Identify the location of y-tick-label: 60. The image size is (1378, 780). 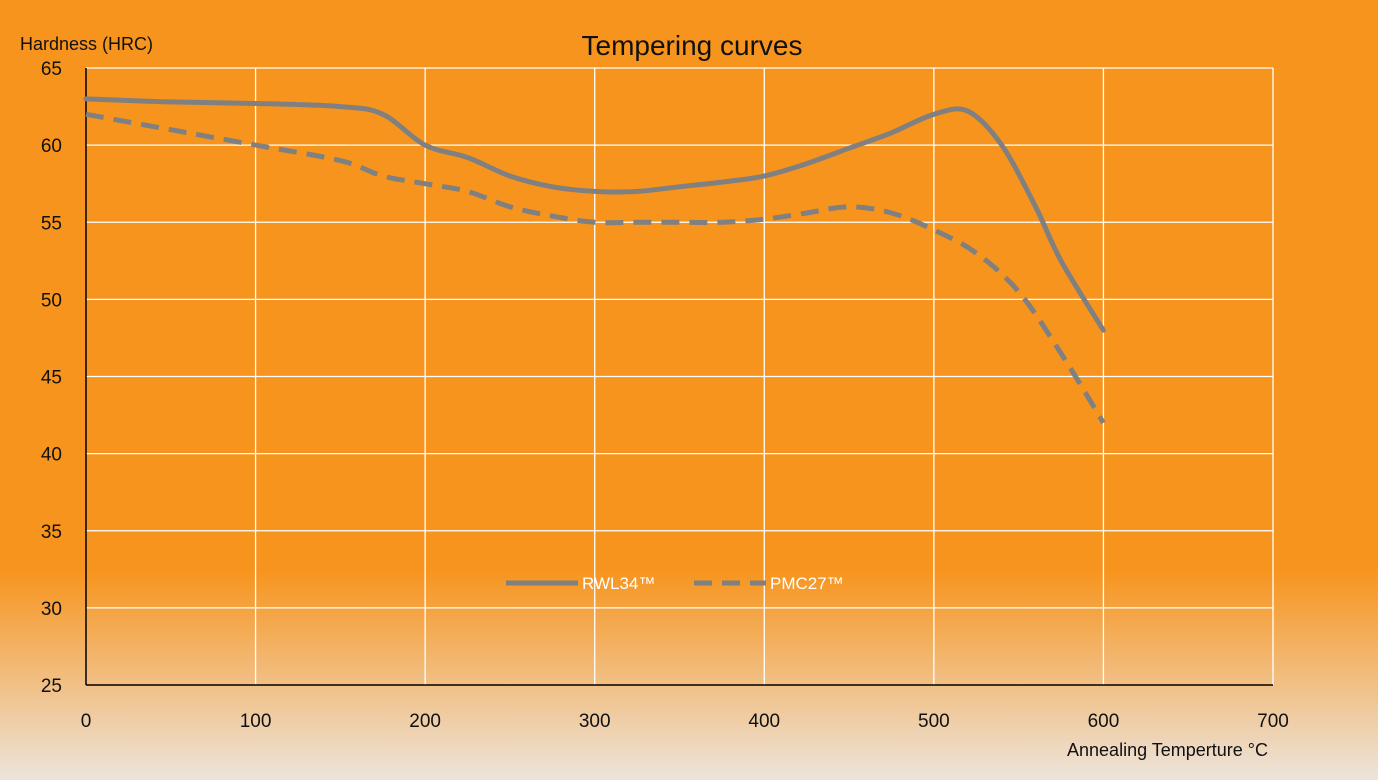
(51, 146).